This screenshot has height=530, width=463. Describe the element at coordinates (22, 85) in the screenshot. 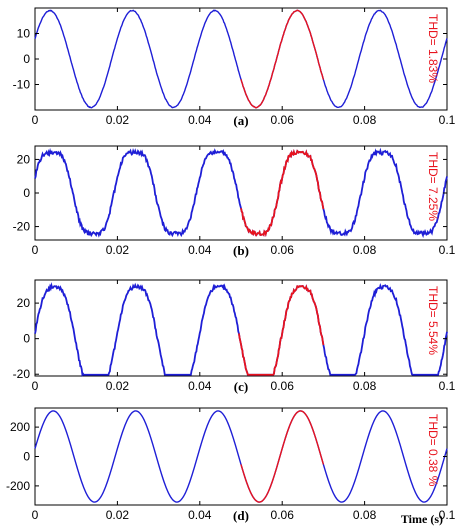

I see `y-tick-label: -10` at that location.